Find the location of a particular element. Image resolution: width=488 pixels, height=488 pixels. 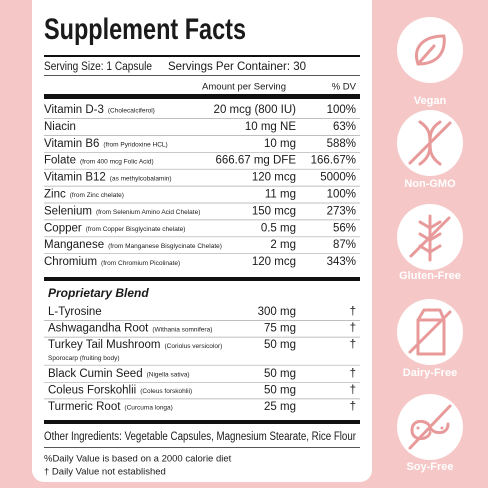

item-source: (from Chromium Picolinate) is located at coordinates (140, 263).